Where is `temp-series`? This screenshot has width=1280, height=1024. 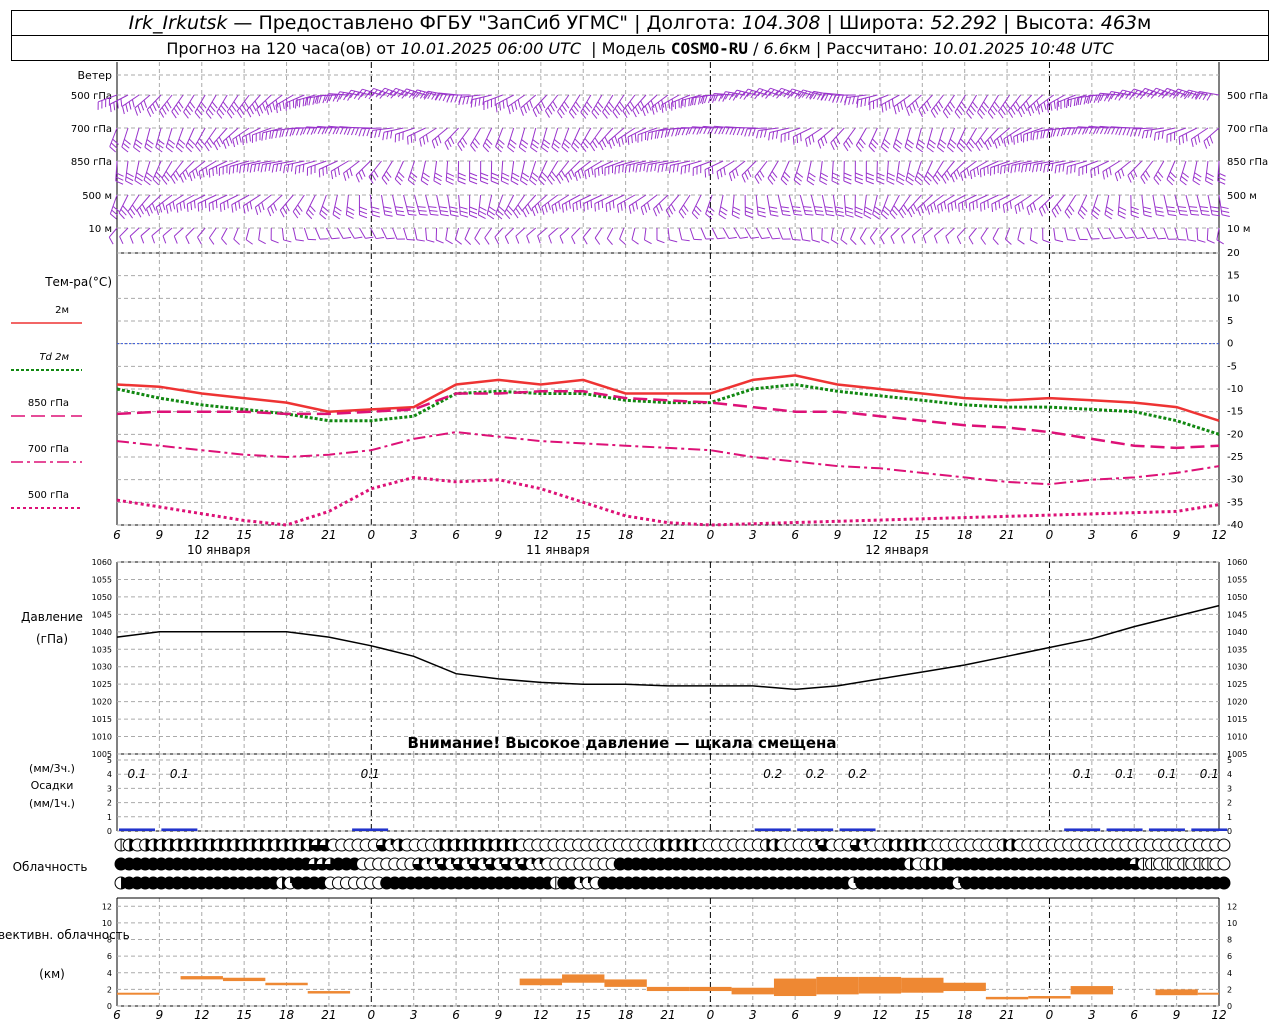 temp-series is located at coordinates (668, 450).